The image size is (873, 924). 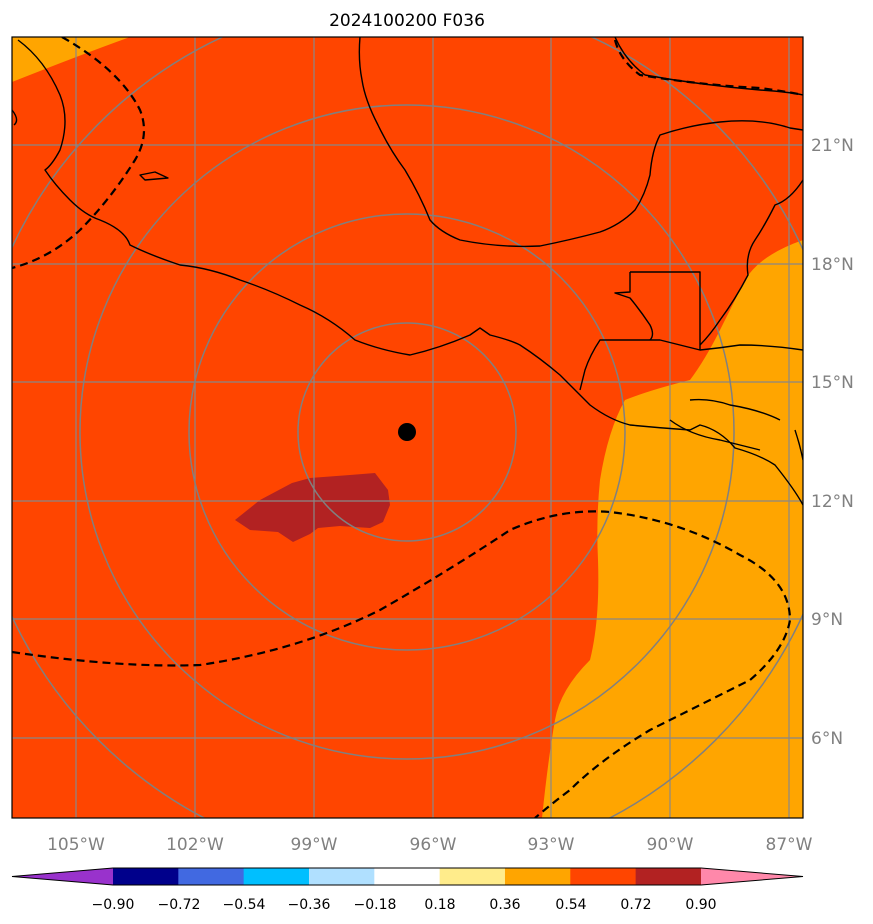 What do you see at coordinates (832, 502) in the screenshot?
I see `lat-label: 12°N` at bounding box center [832, 502].